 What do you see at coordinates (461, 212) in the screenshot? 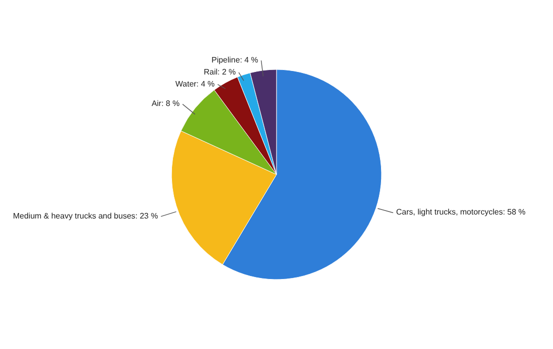
I see `slice-label: Cars, light trucks, motorcycles: 58 %` at bounding box center [461, 212].